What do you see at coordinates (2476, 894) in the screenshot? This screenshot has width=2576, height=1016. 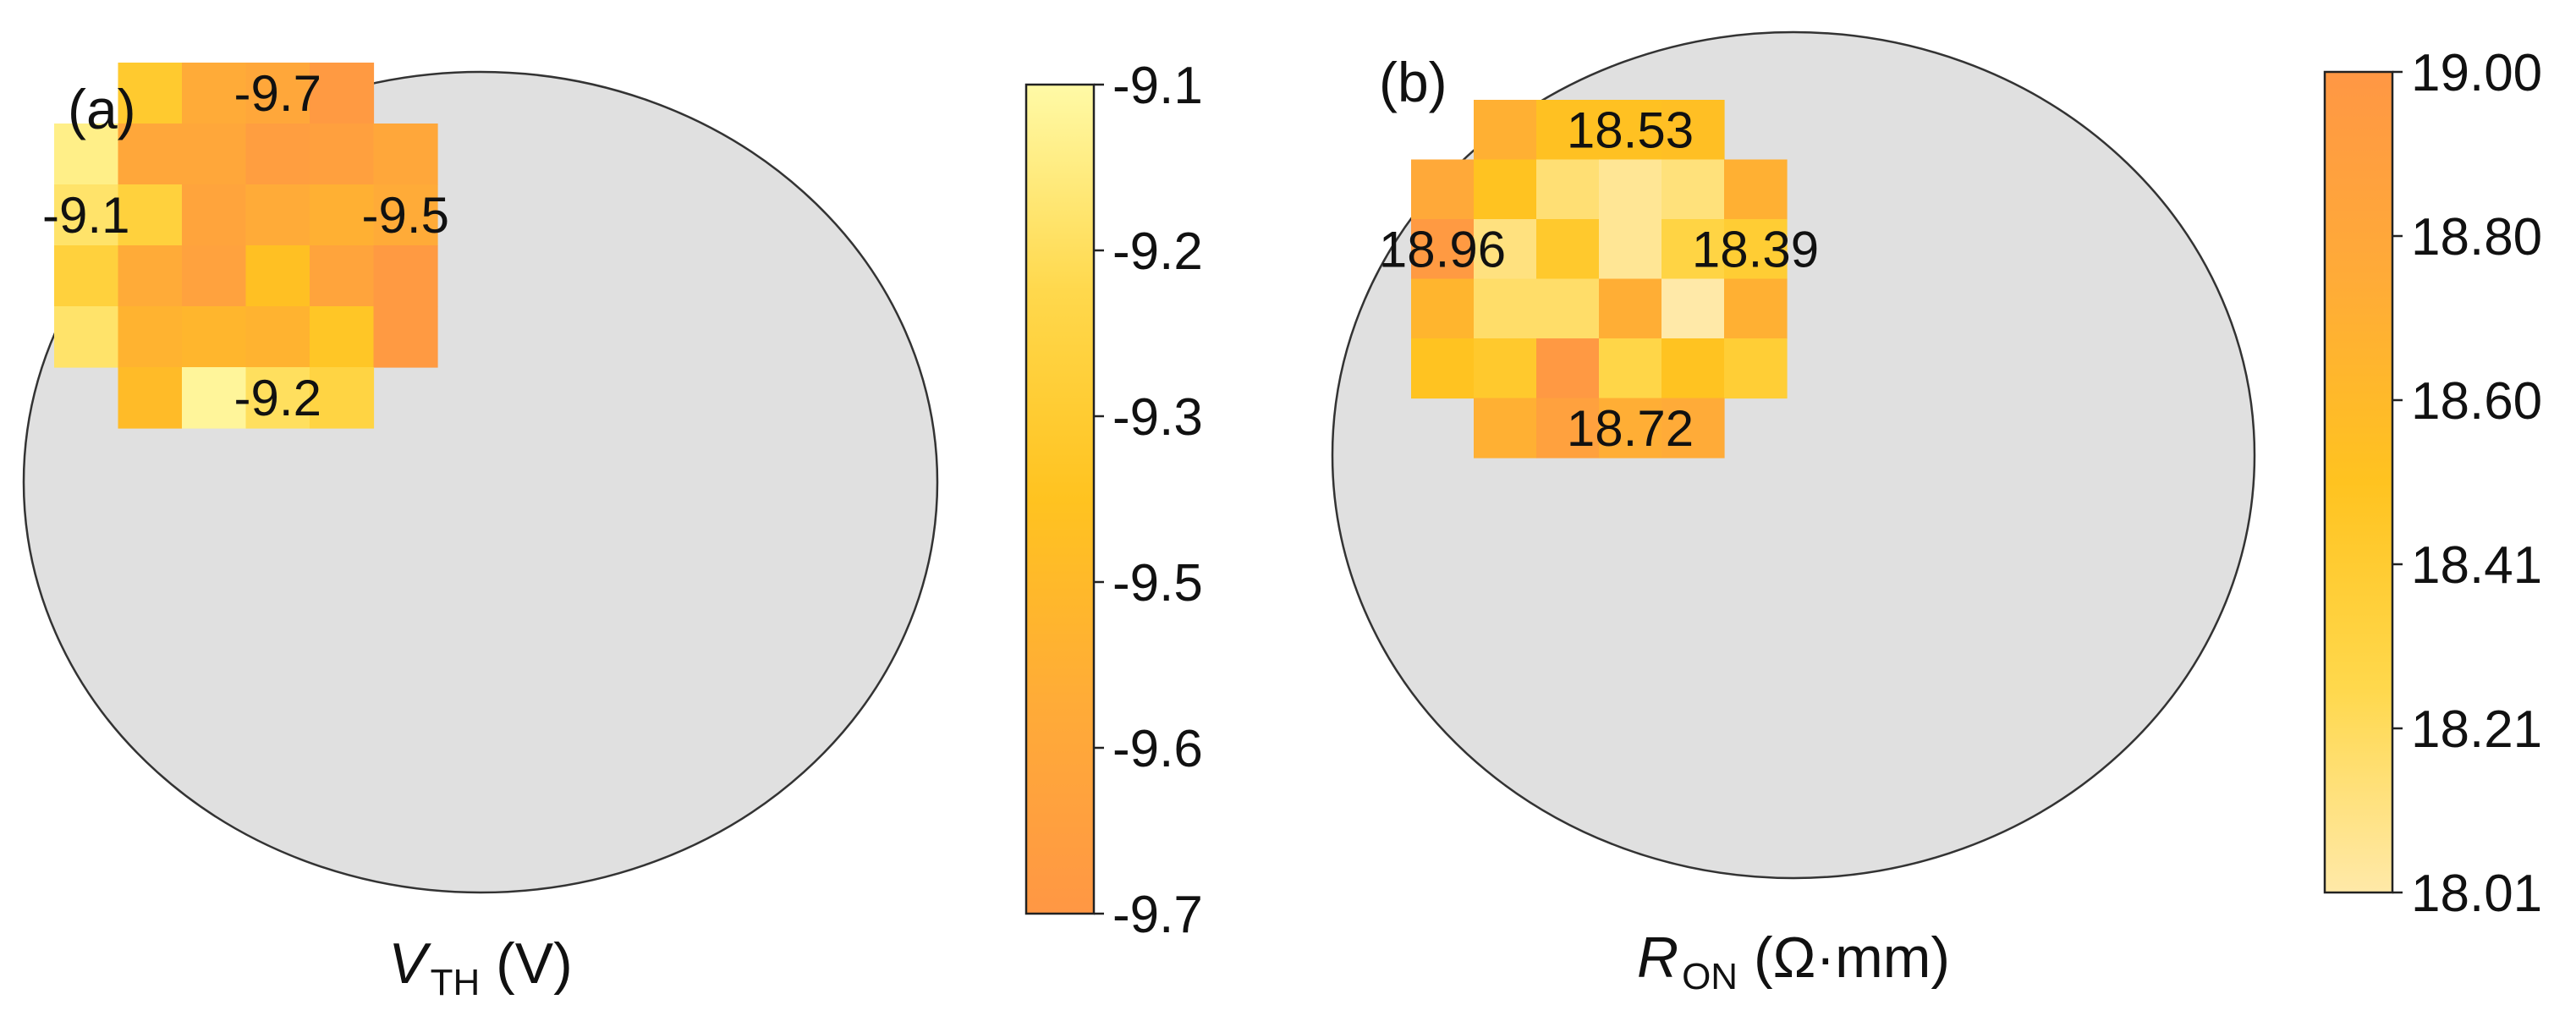 I see `colorbar-tick-label-b-5: 18.01` at bounding box center [2476, 894].